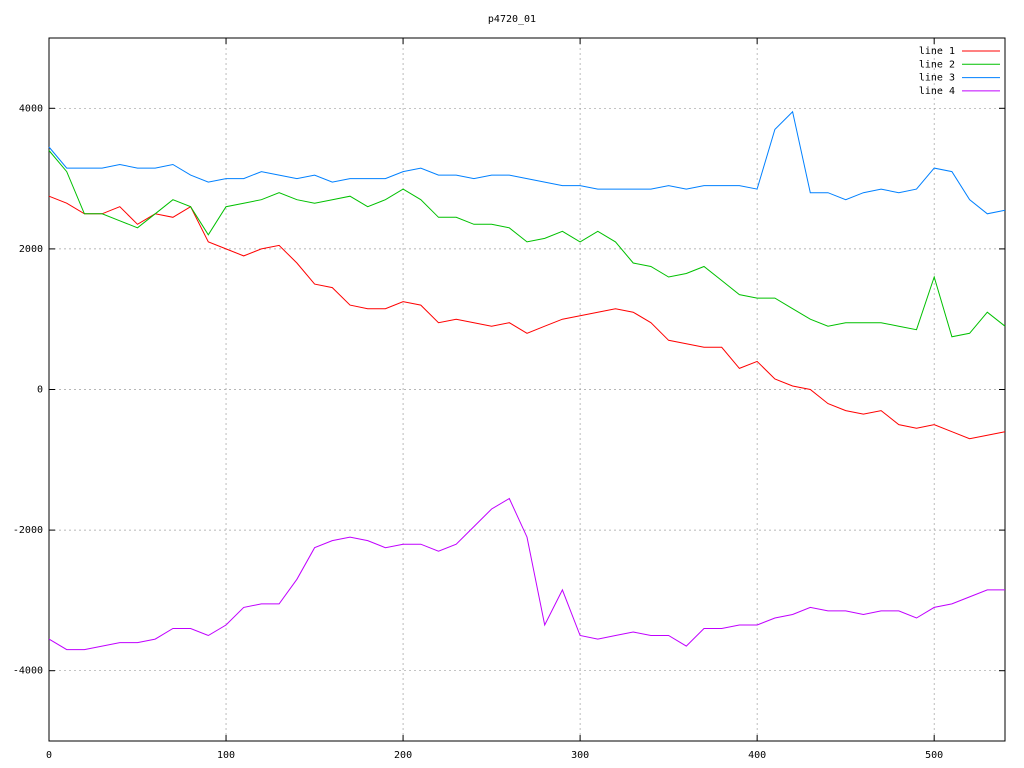 Image resolution: width=1024 pixels, height=768 pixels. I want to click on legend-label: line 1, so click(937, 51).